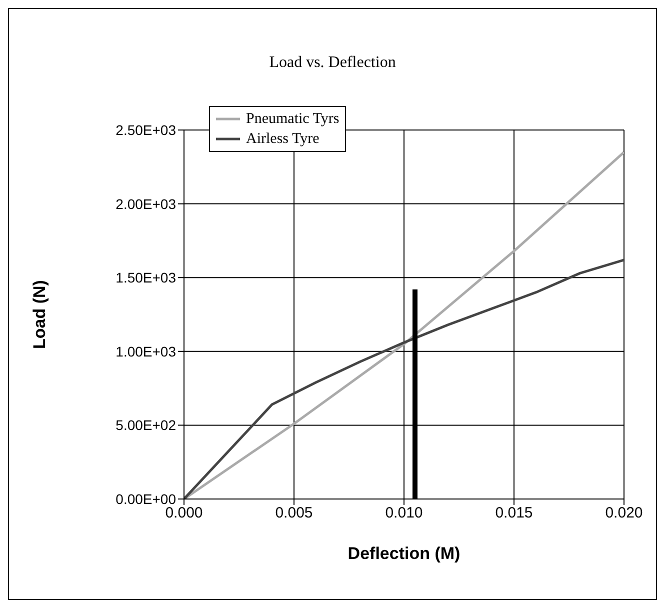 Image resolution: width=665 pixels, height=608 pixels. I want to click on y-tick-label: 0.00E+00, so click(146, 498).